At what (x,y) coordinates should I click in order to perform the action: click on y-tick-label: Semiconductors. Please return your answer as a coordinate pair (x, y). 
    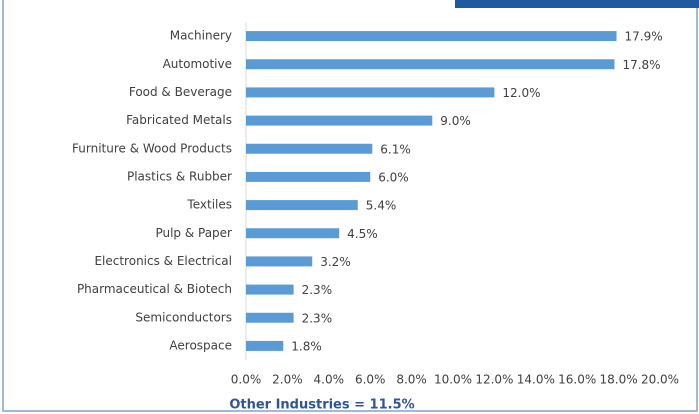
    Looking at the image, I should click on (183, 317).